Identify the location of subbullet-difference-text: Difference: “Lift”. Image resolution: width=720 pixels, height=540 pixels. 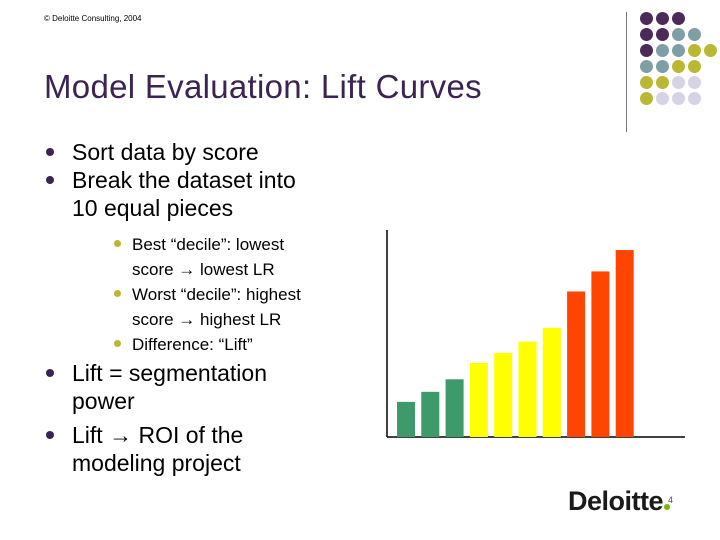
(192, 344).